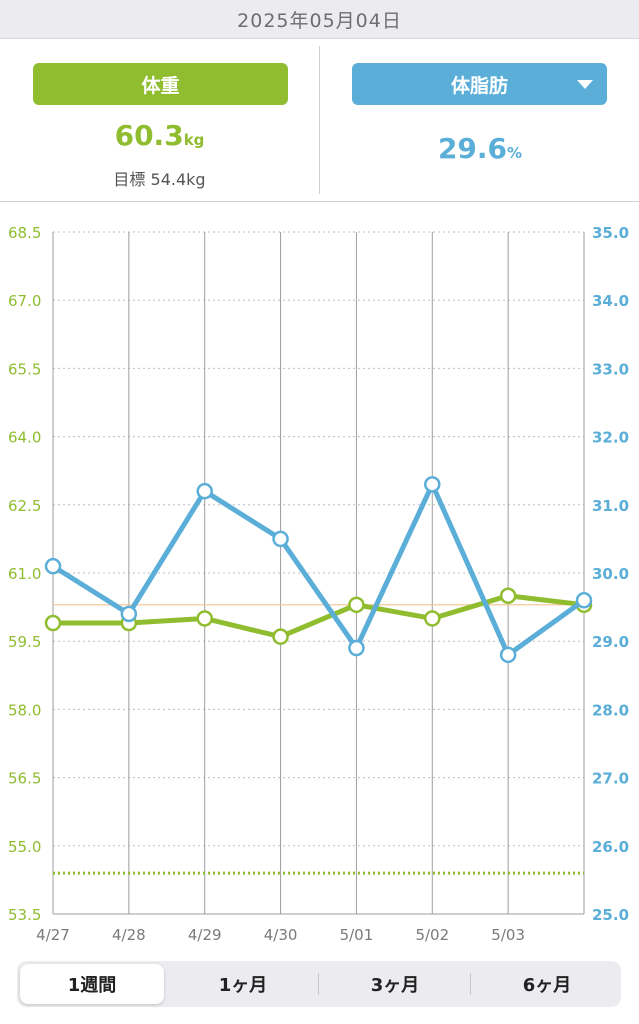 The image size is (639, 1024). What do you see at coordinates (610, 233) in the screenshot?
I see `right-axis-tick-label: 35.0` at bounding box center [610, 233].